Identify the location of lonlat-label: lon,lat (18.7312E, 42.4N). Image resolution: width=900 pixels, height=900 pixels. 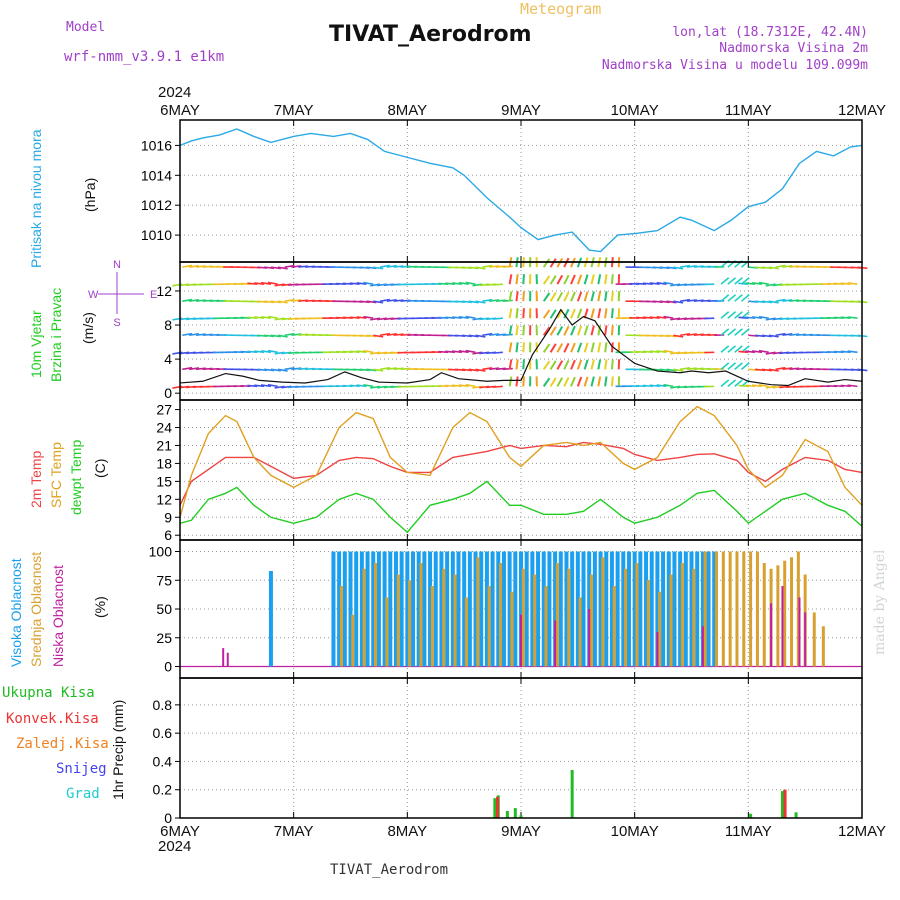
(770, 32).